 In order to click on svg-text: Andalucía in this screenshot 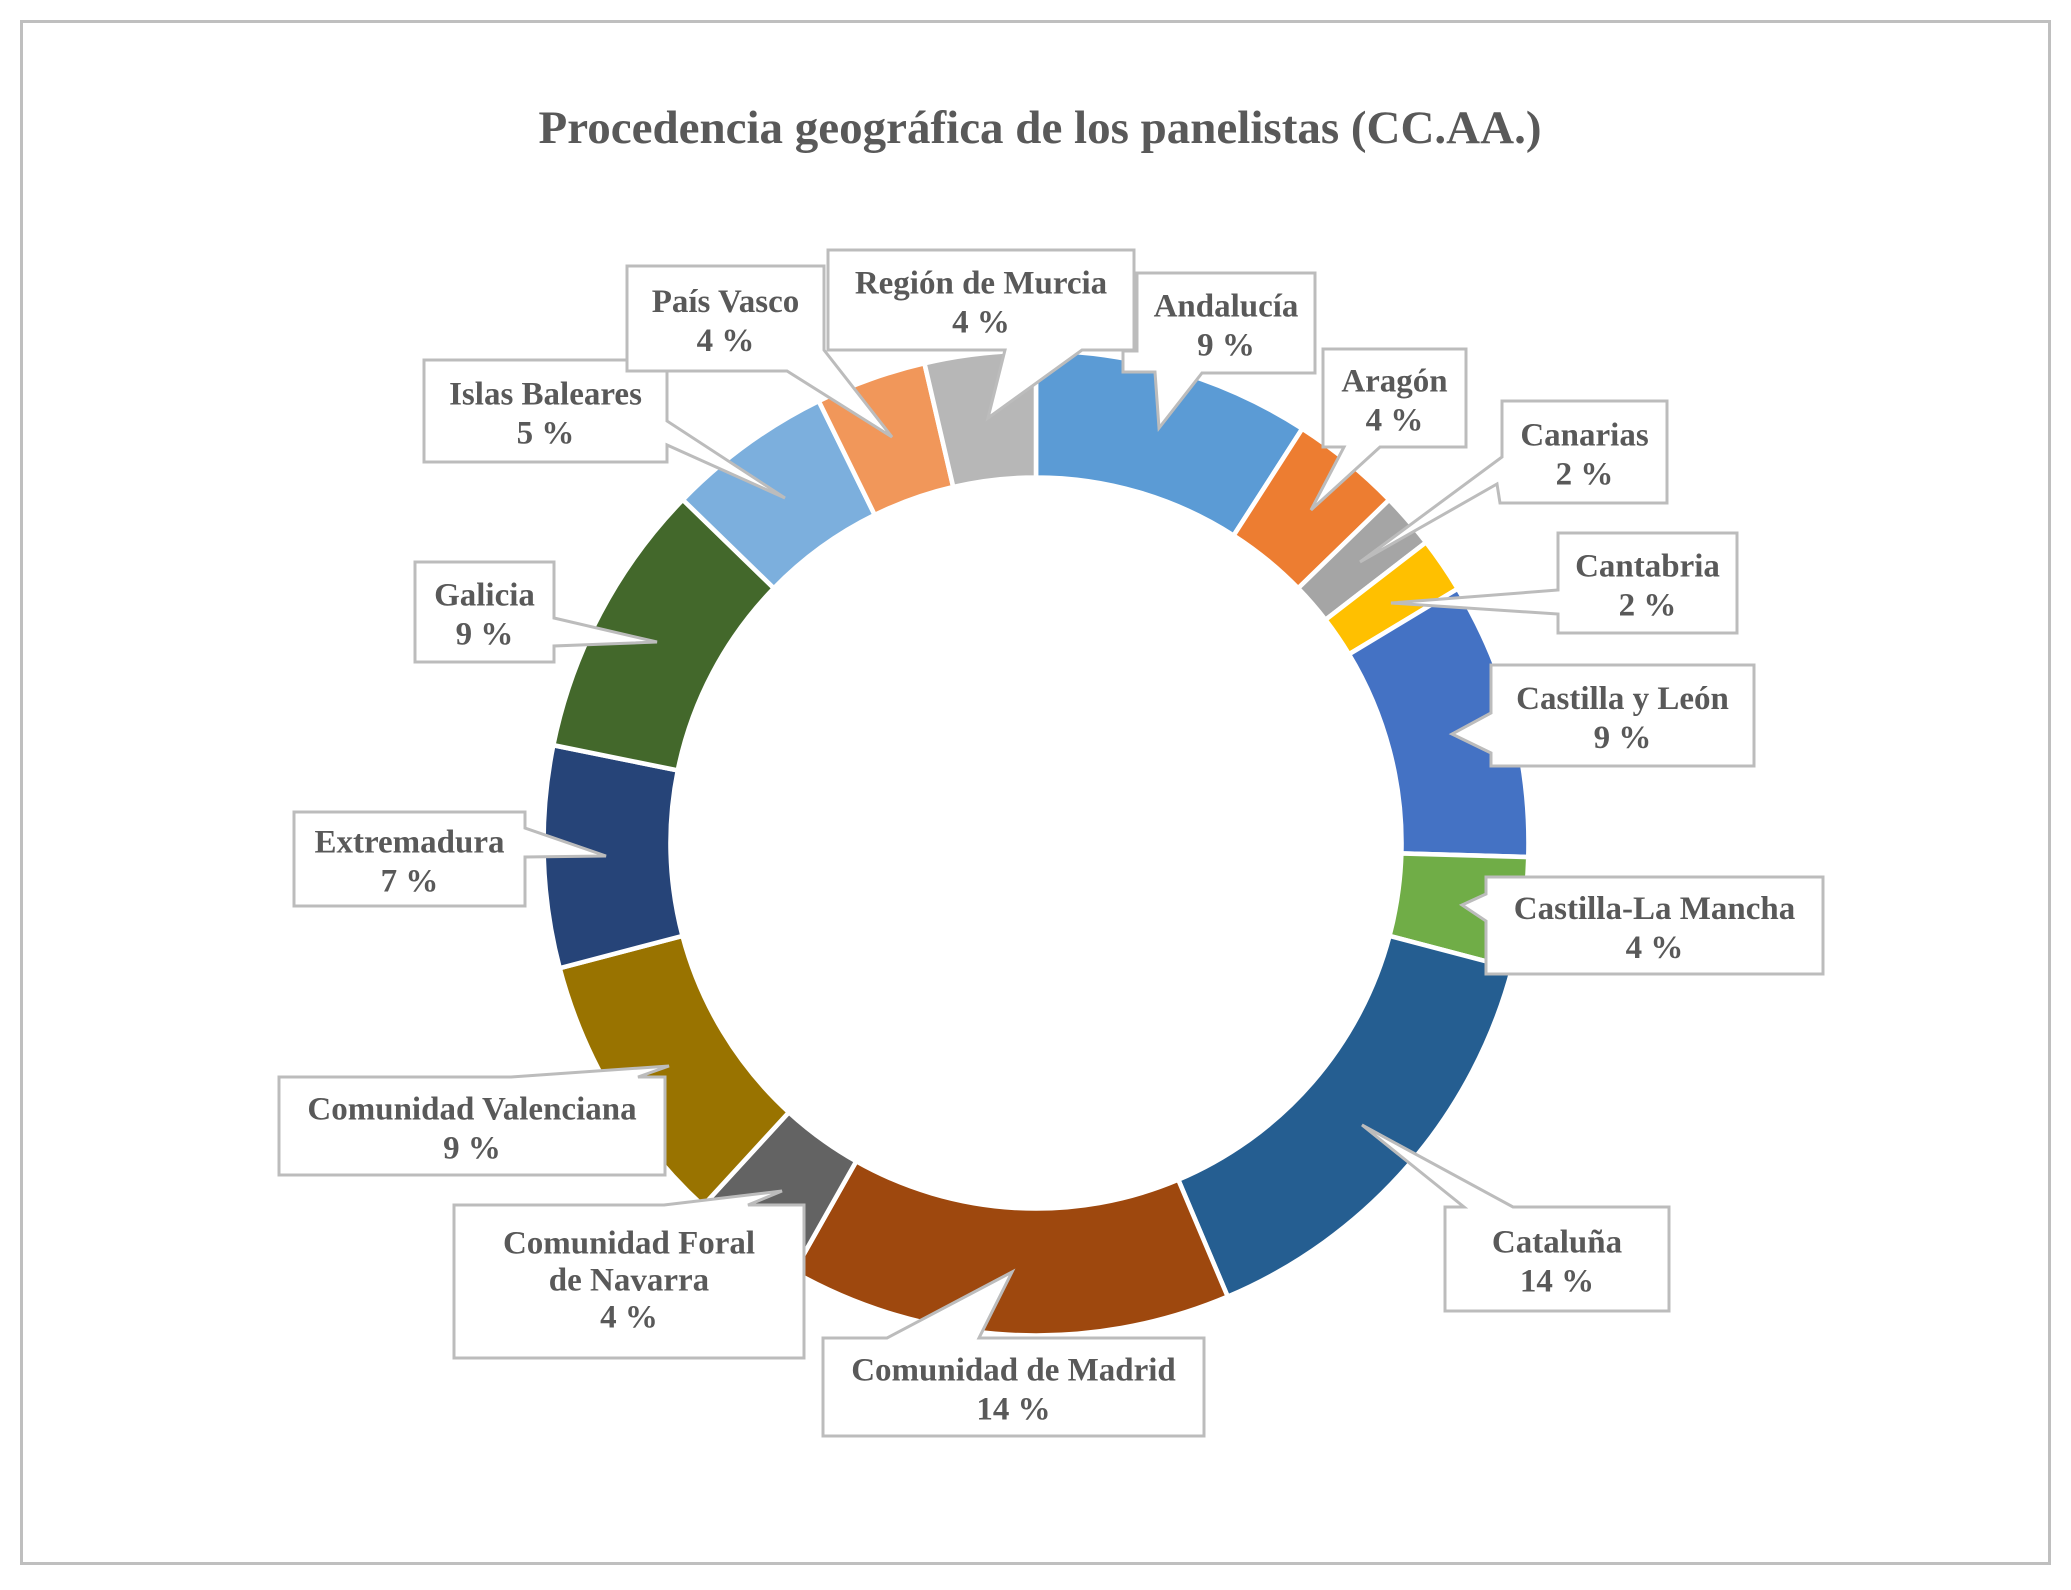, I will do `click(1226, 307)`.